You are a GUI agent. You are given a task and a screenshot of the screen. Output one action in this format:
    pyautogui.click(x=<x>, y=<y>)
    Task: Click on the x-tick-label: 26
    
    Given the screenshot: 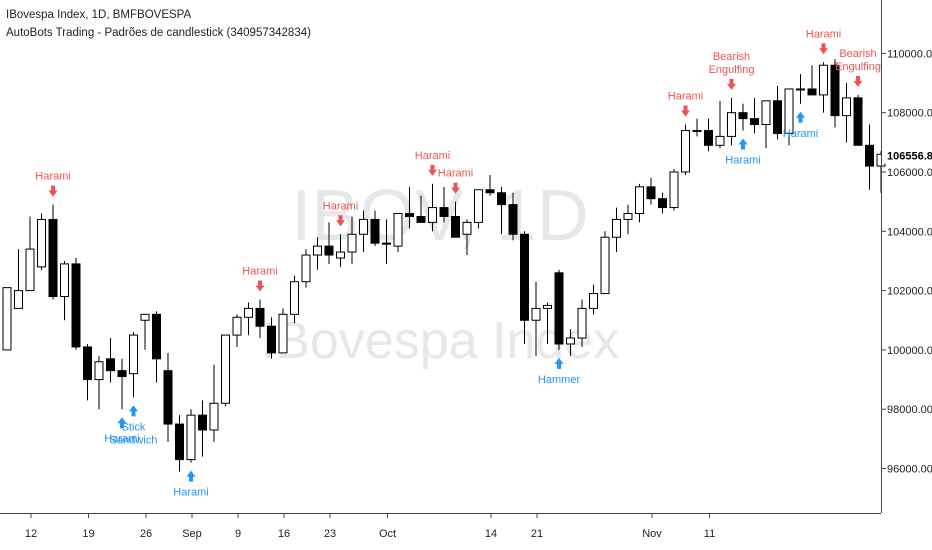 What is the action you would take?
    pyautogui.click(x=146, y=534)
    